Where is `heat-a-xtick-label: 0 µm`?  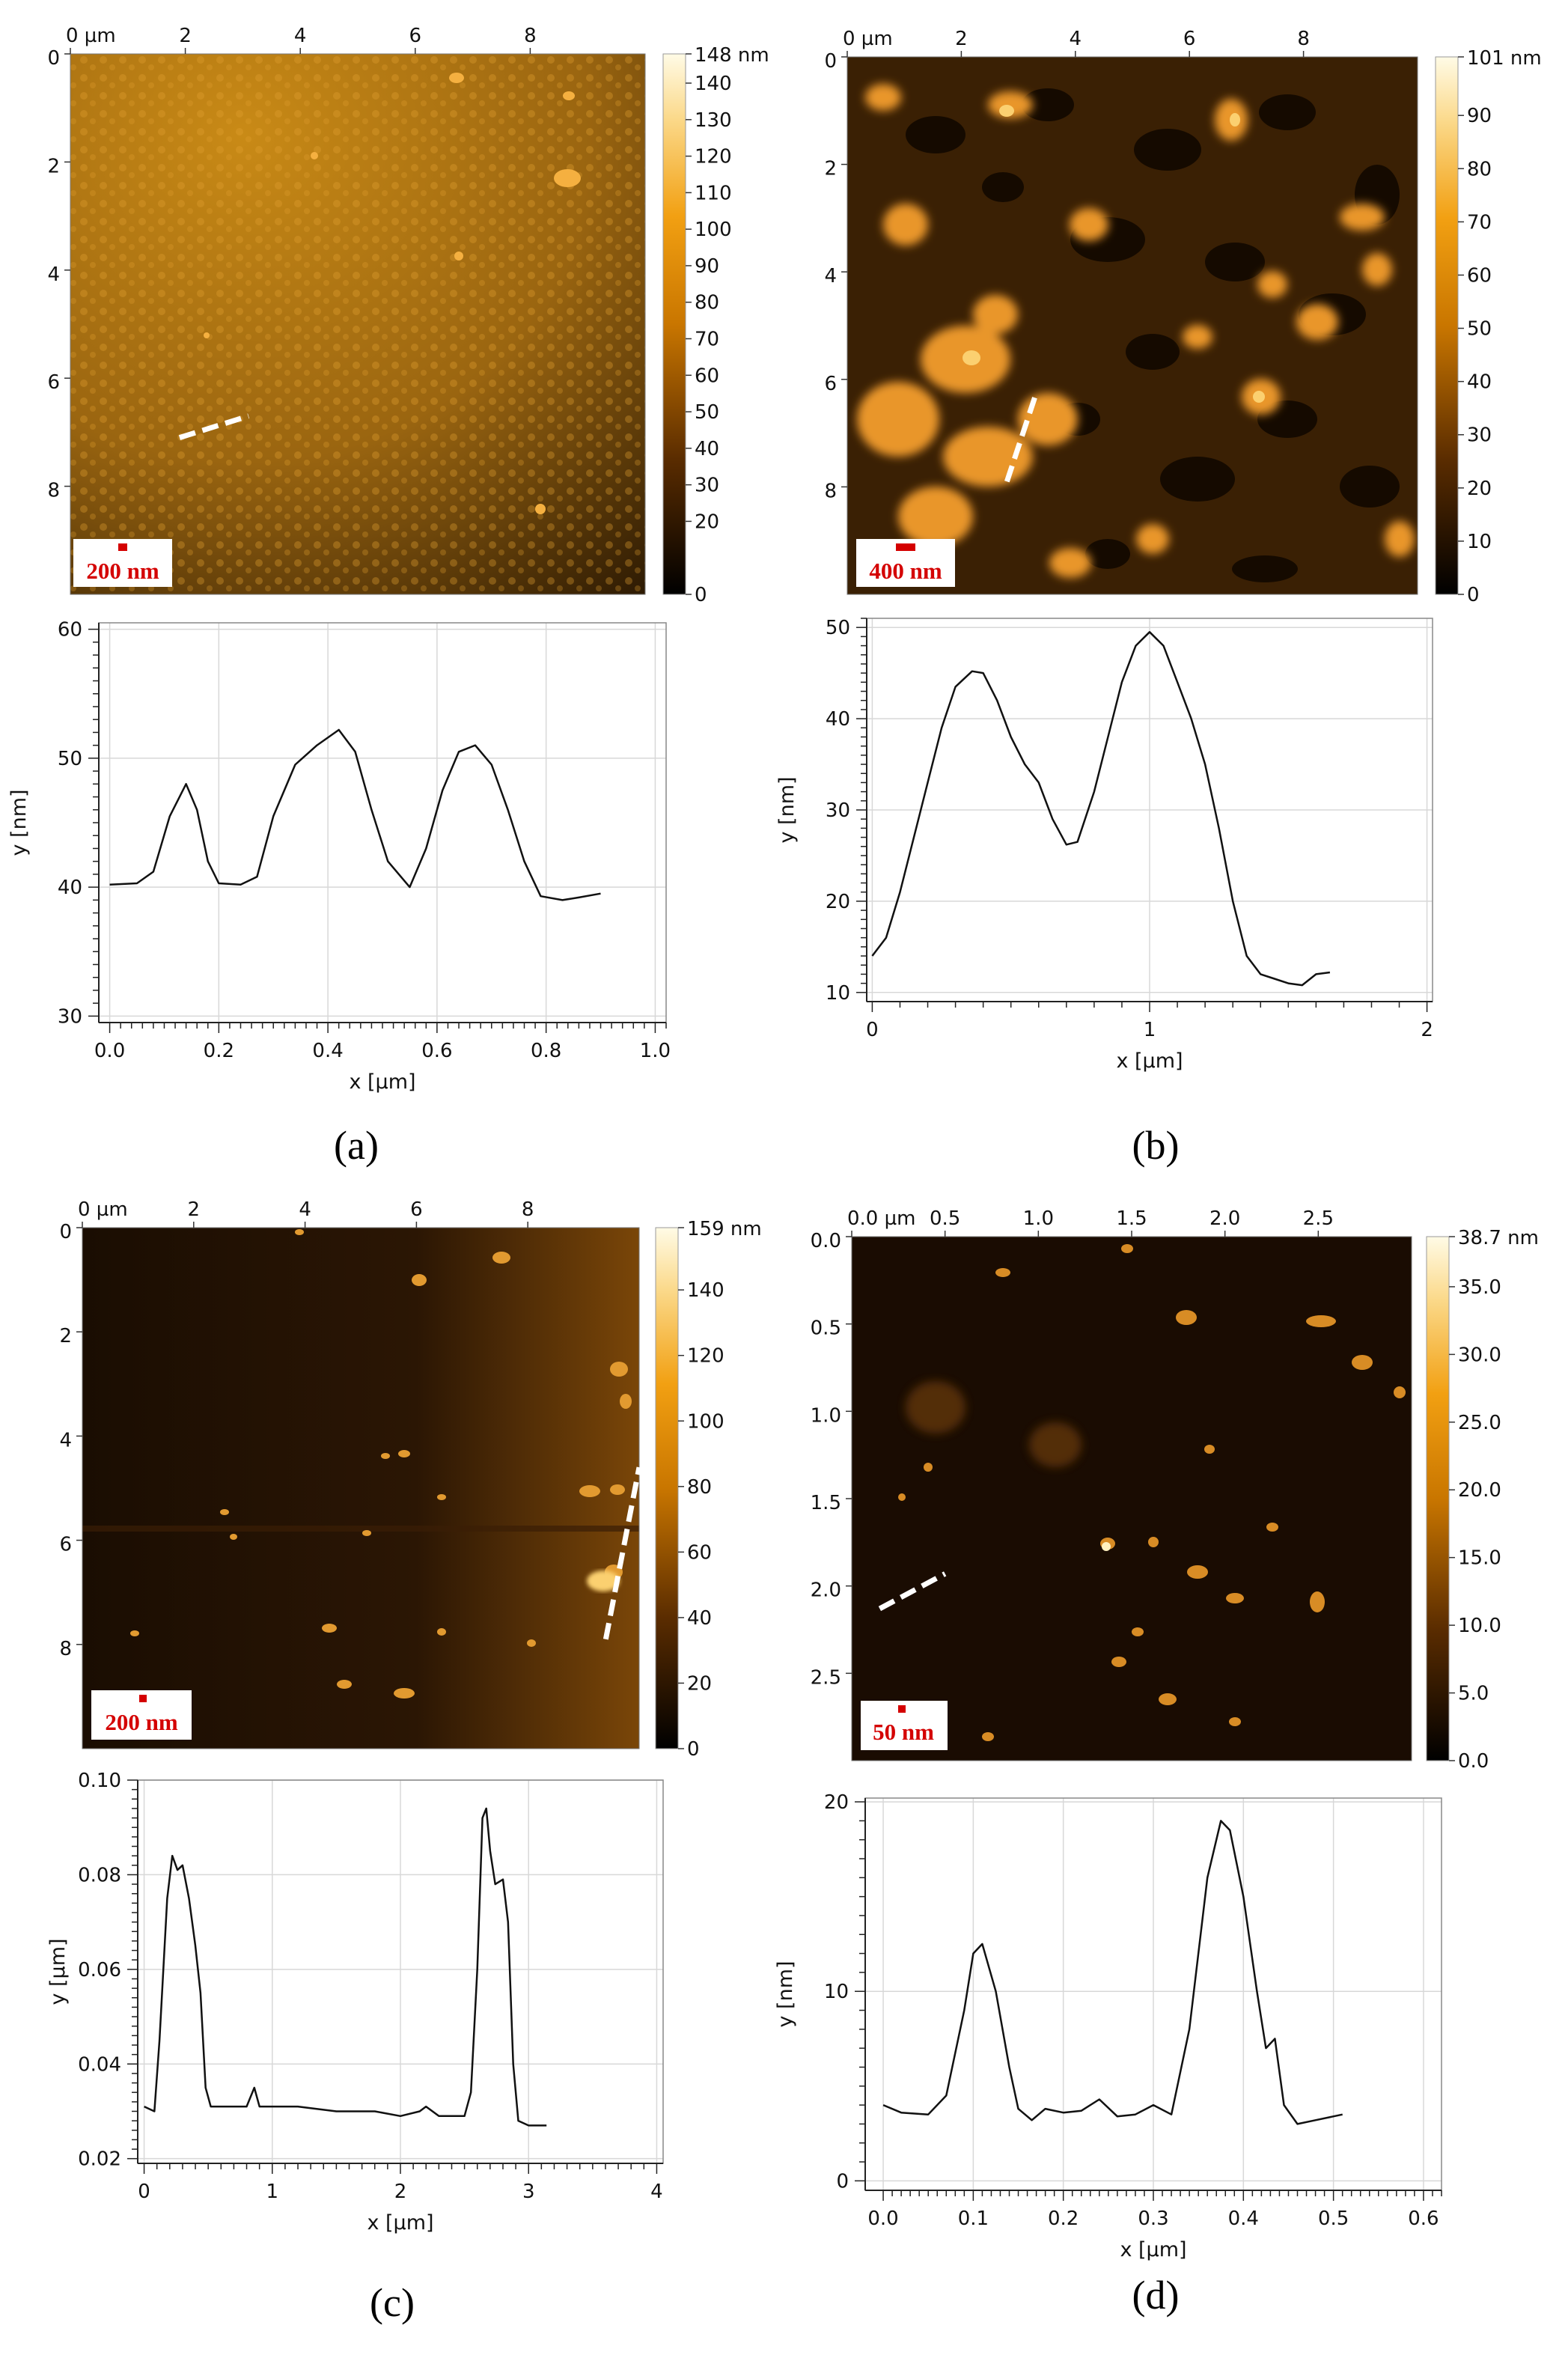
heat-a-xtick-label: 0 µm is located at coordinates (91, 36).